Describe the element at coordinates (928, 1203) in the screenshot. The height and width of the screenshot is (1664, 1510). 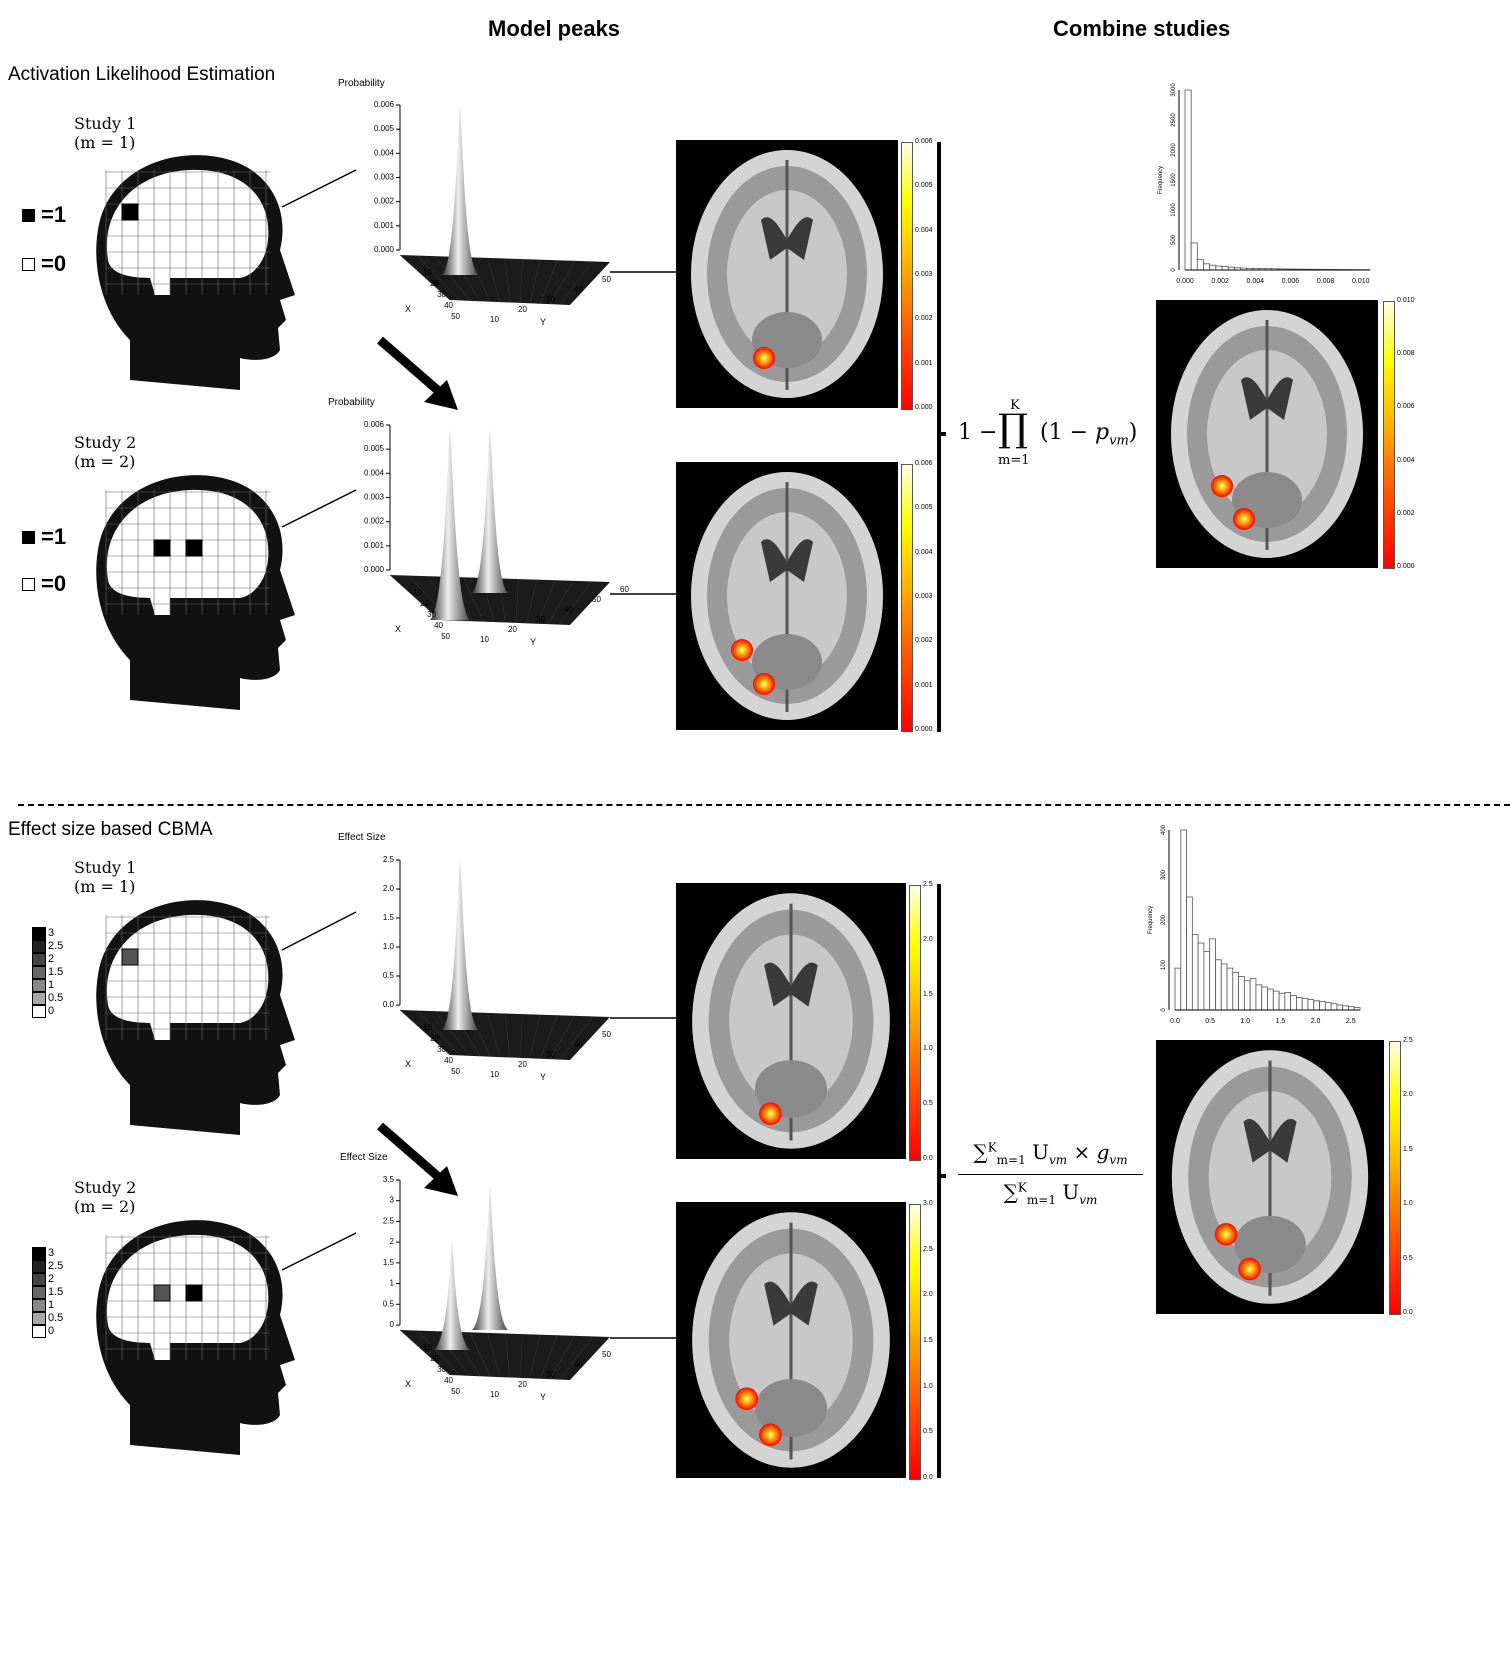
I see `colorbar-tick: 3.0` at that location.